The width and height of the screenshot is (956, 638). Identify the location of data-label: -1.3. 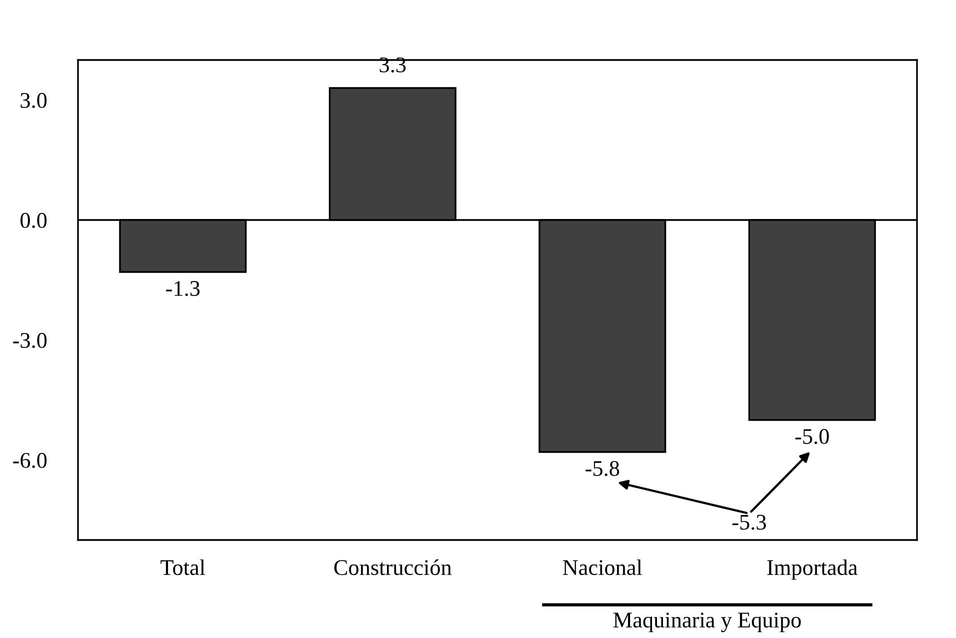
(183, 288).